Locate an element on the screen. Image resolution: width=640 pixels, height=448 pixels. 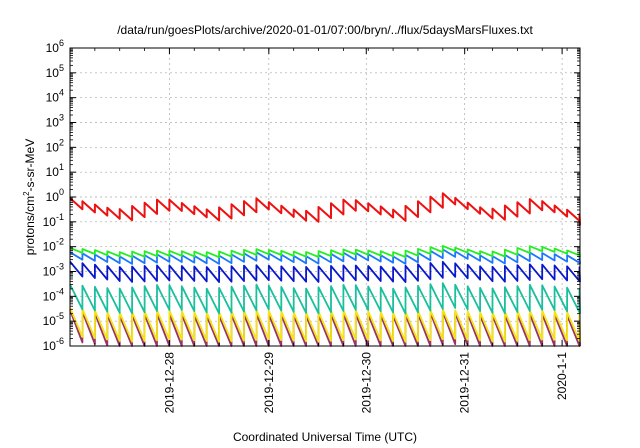
y-tick-label: 10⁴ is located at coordinates (55, 96).